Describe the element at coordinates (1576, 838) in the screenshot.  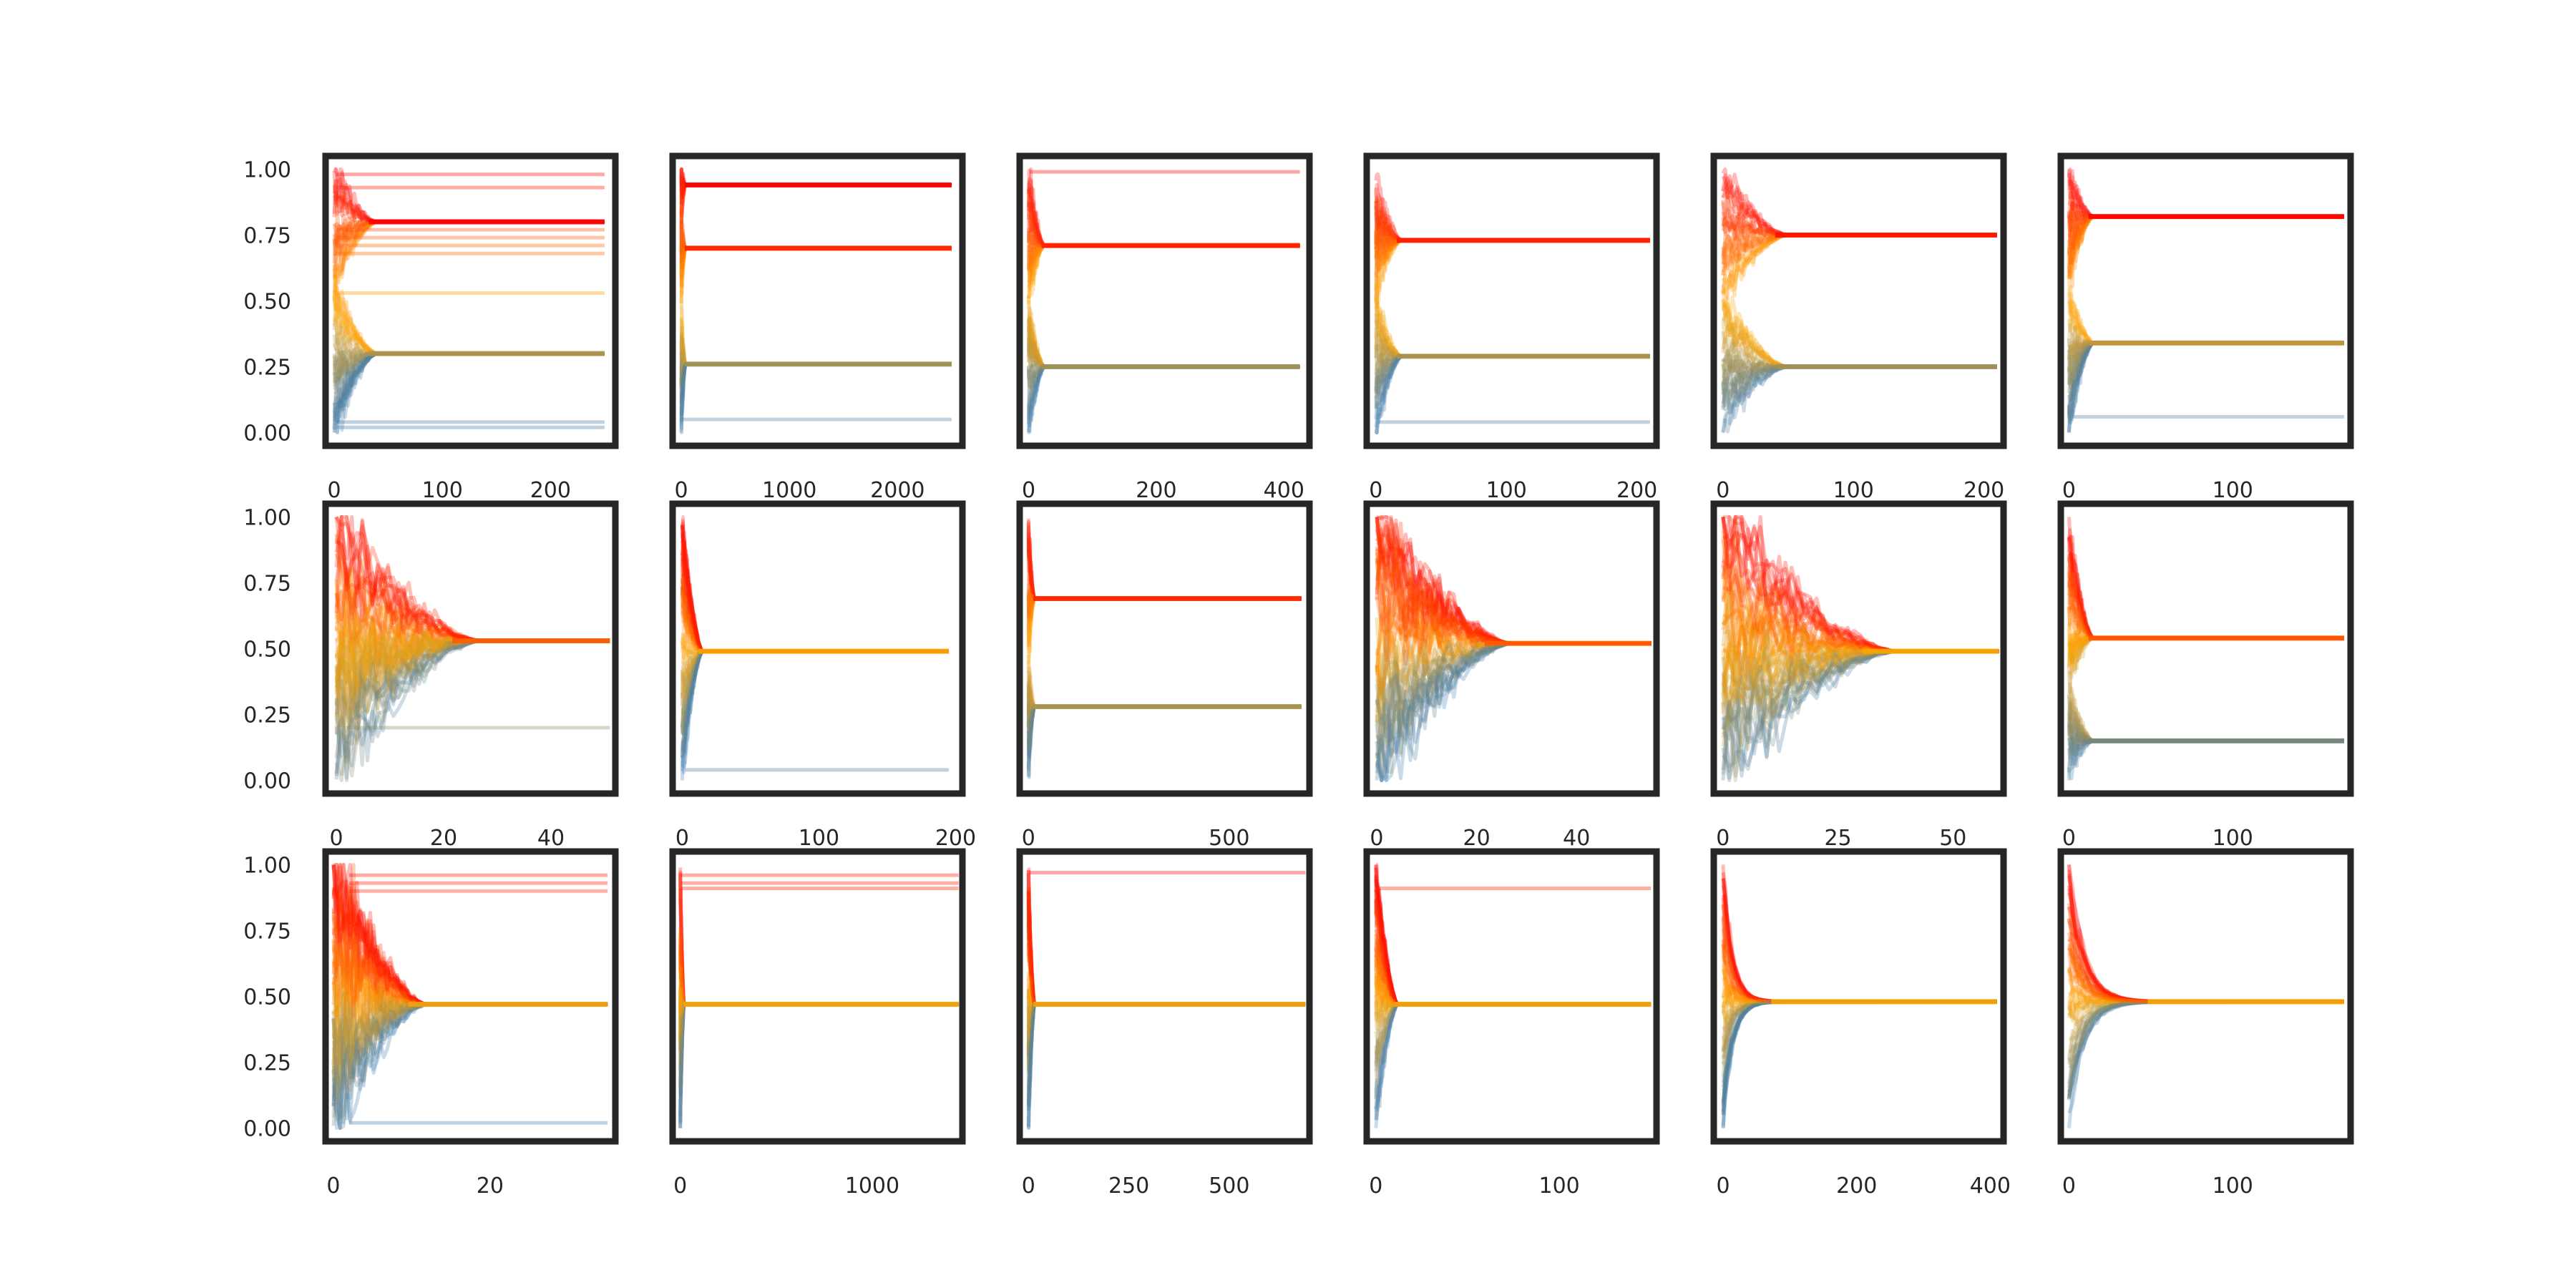
I see `x-tick-label: 40` at that location.